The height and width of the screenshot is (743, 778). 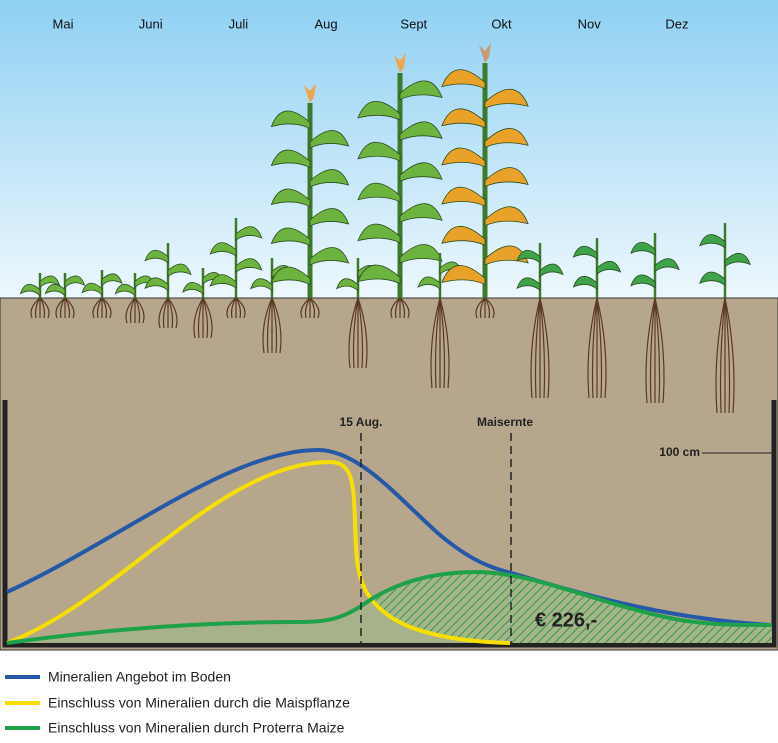 What do you see at coordinates (566, 620) in the screenshot?
I see `savings-label: € 226,-` at bounding box center [566, 620].